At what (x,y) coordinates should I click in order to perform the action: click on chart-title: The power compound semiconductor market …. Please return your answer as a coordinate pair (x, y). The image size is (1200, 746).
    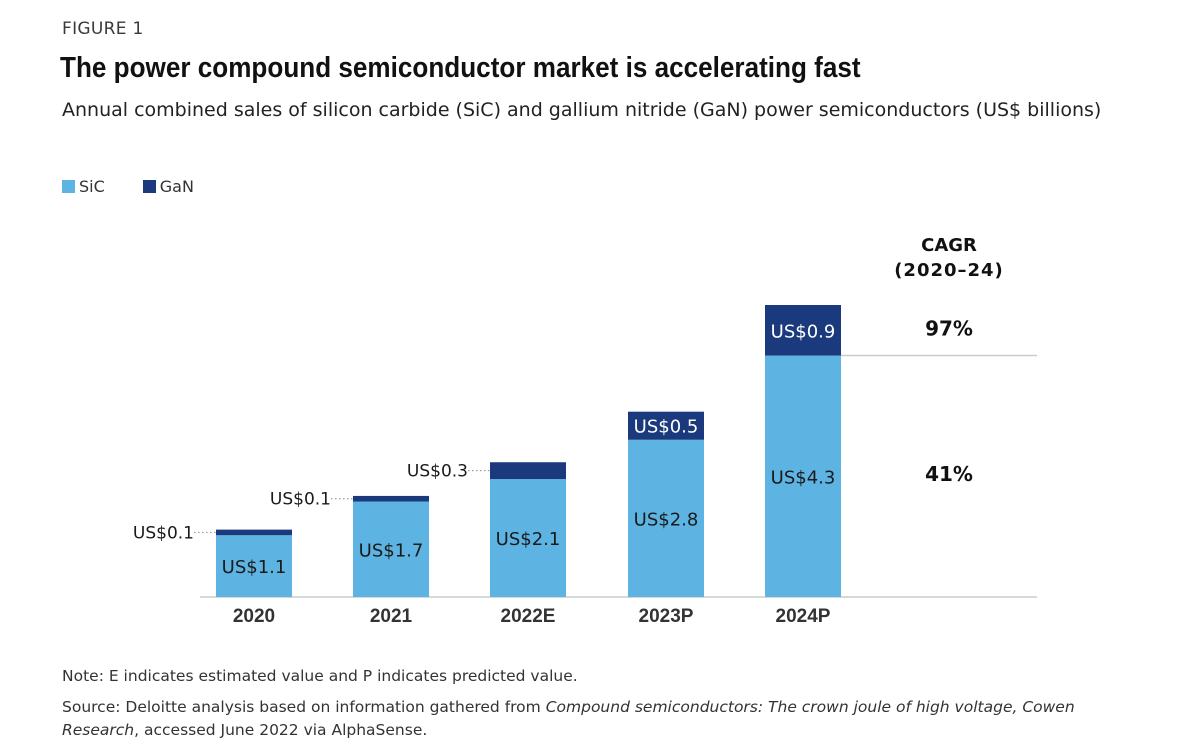
    Looking at the image, I should click on (460, 68).